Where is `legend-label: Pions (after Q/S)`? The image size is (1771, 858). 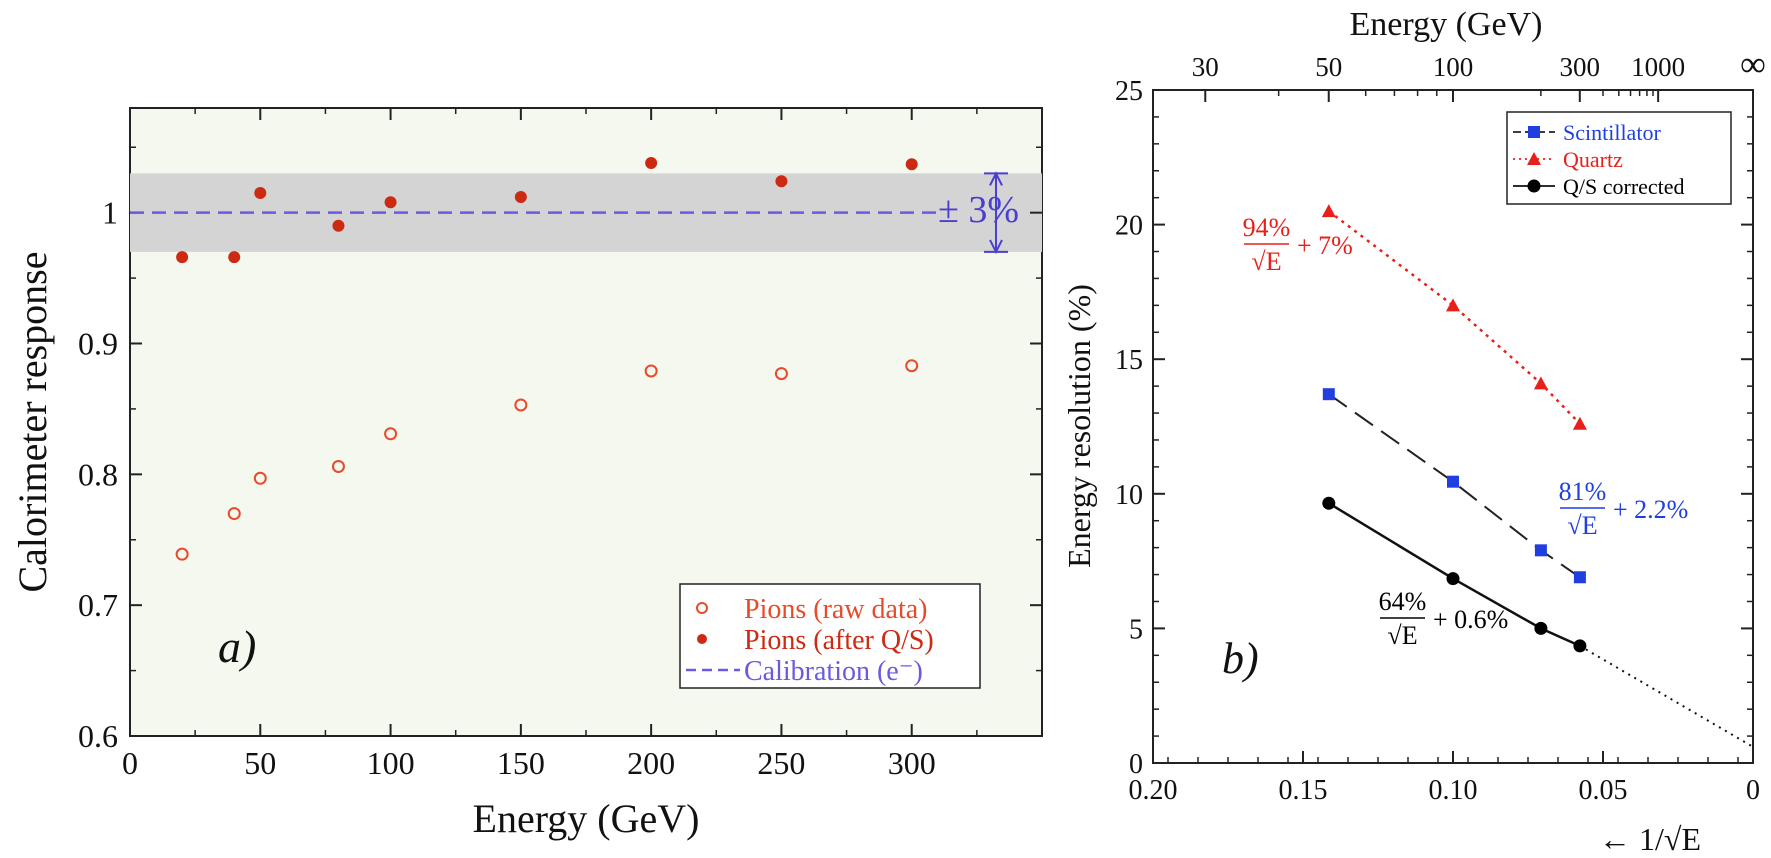
legend-label: Pions (after Q/S) is located at coordinates (839, 640).